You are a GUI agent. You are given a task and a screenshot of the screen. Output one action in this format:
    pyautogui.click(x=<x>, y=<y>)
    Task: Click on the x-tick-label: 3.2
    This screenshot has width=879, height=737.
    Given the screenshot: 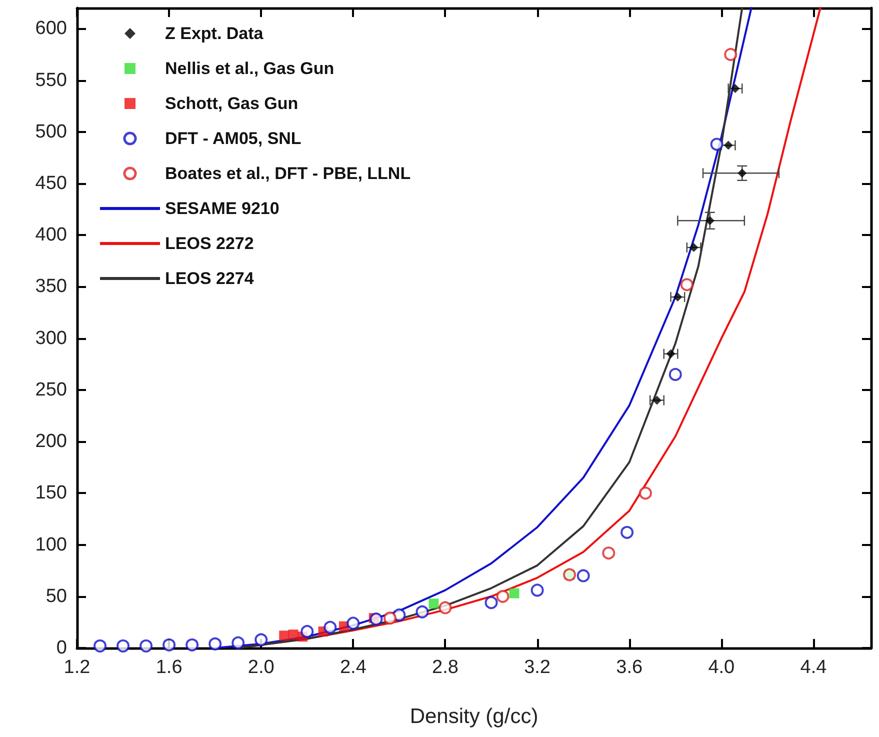 What is the action you would take?
    pyautogui.click(x=537, y=667)
    